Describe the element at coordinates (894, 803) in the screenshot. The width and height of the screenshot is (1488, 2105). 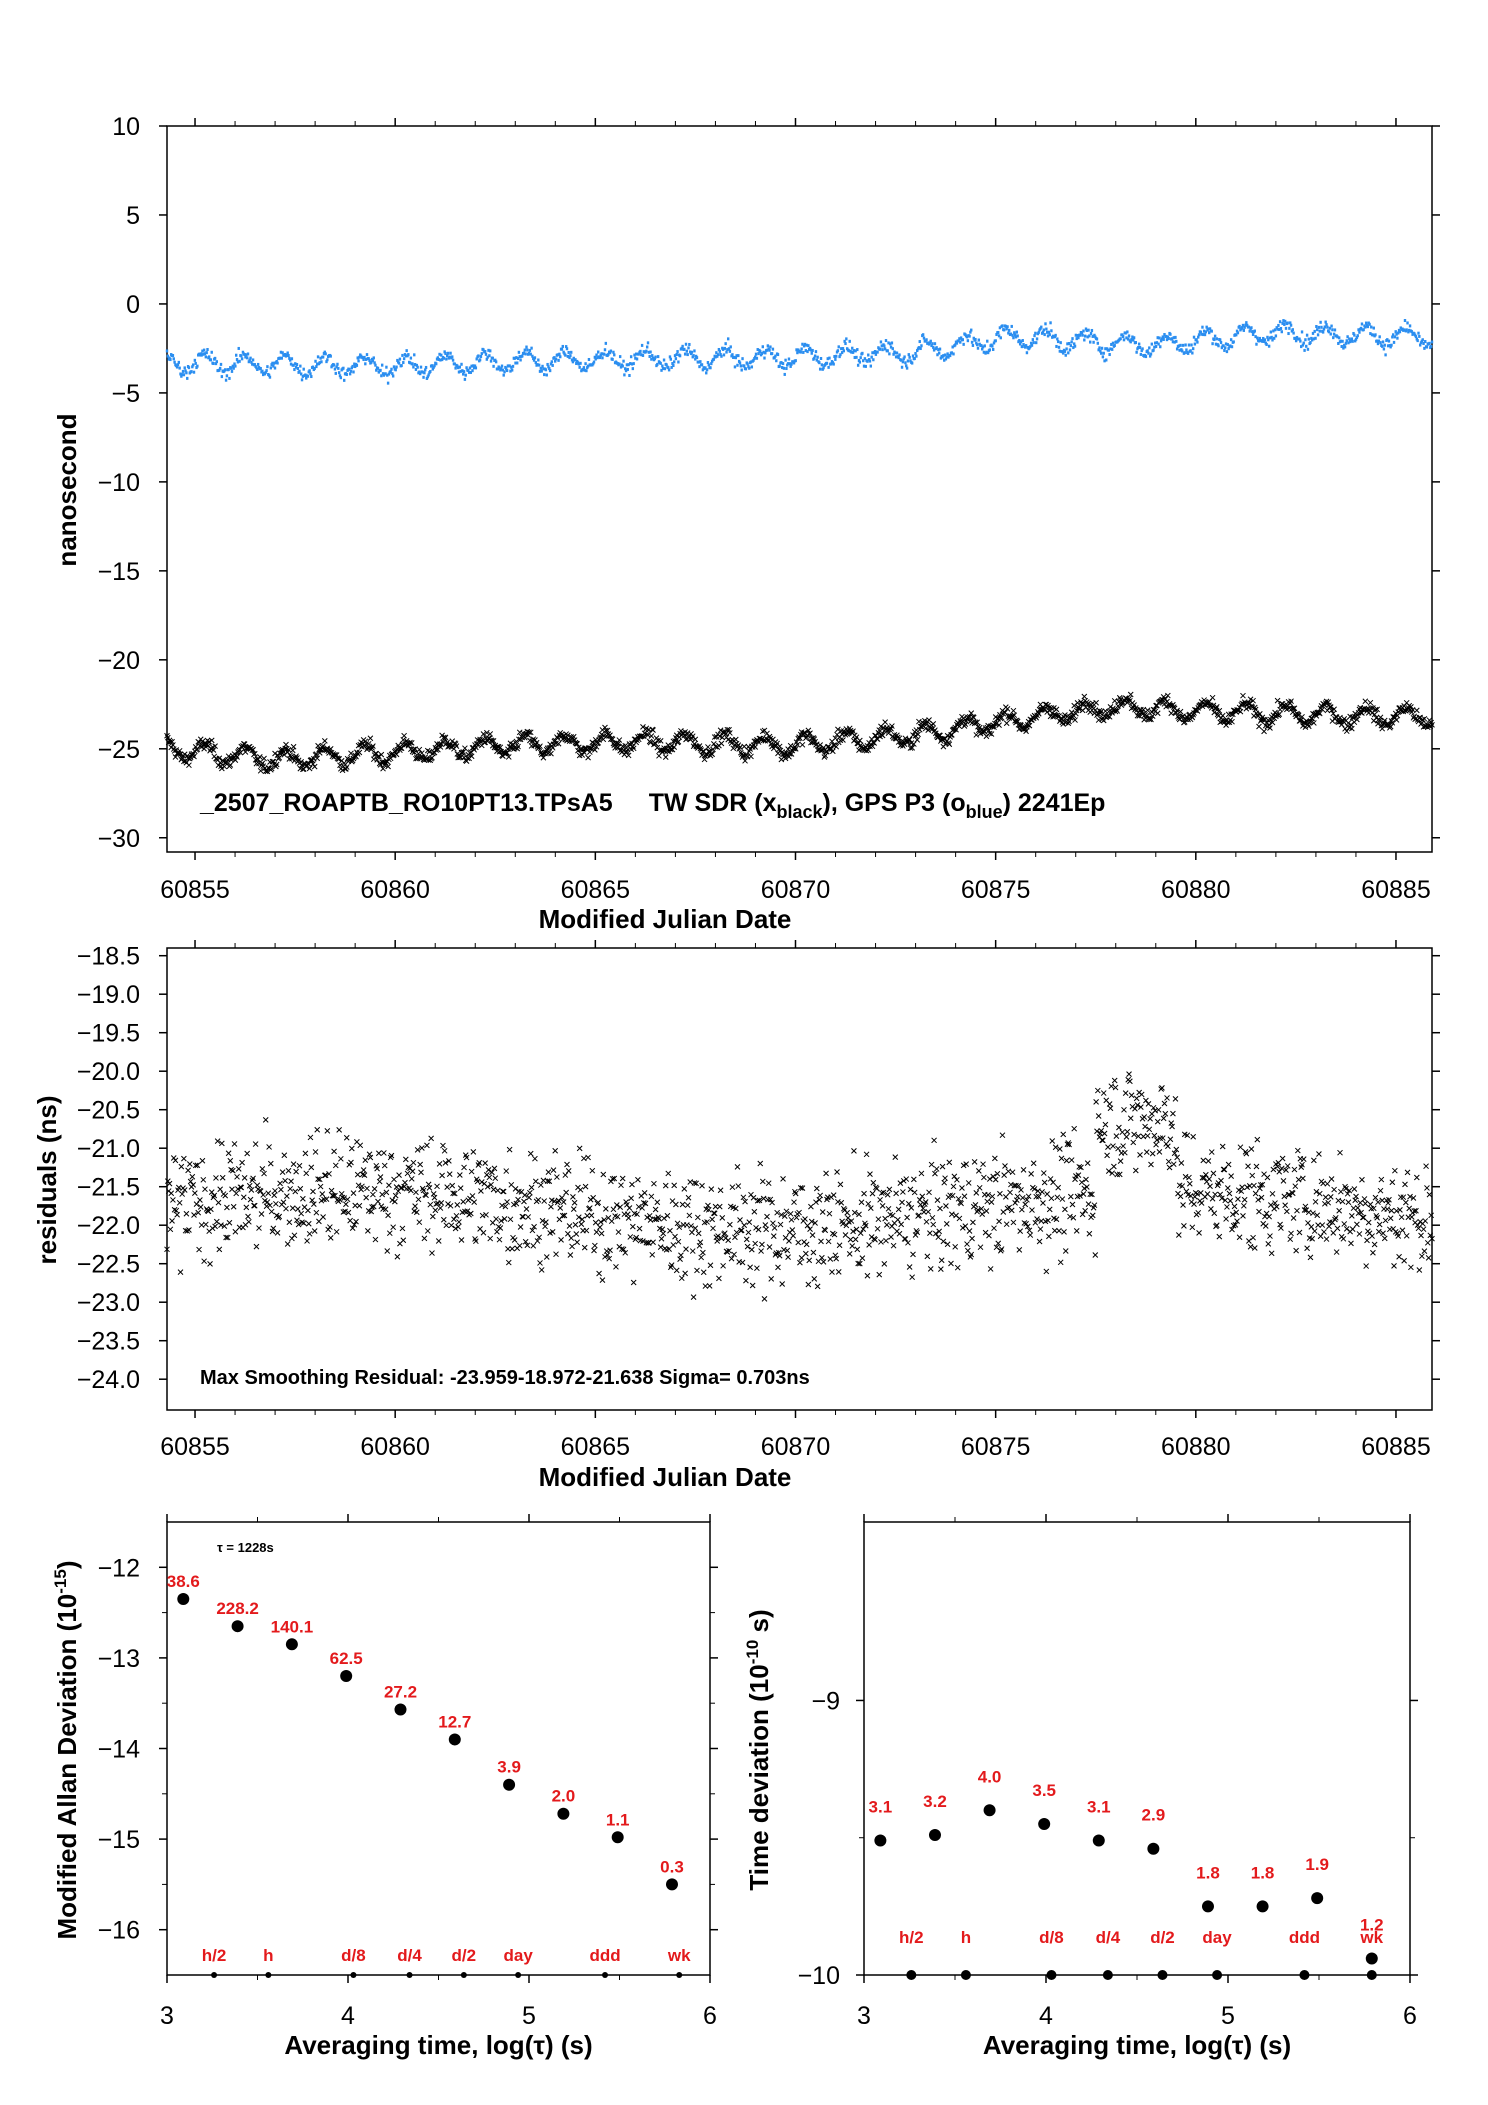
I see `annotation-gps: ), GPS P3 (o` at that location.